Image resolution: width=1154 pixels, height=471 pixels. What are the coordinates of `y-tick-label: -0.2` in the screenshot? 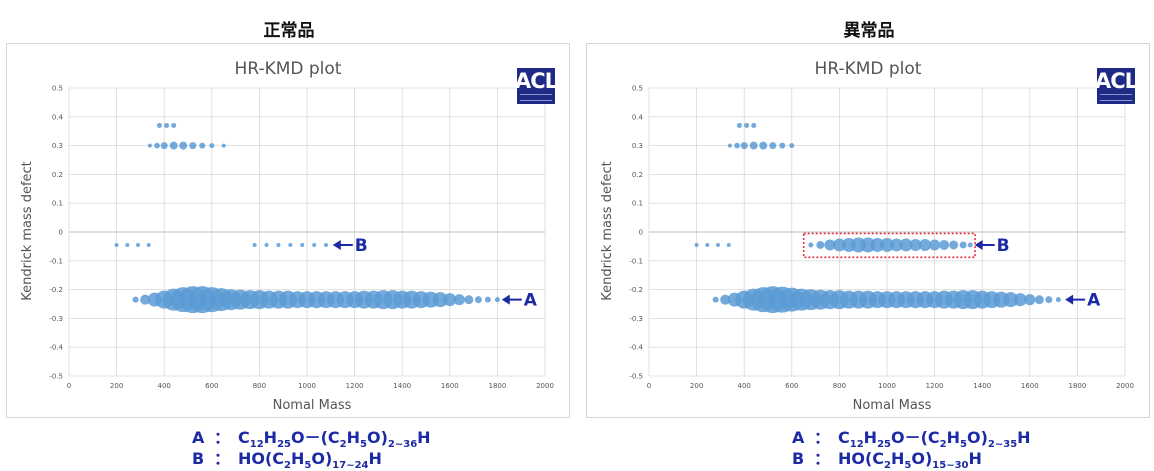 It's located at (636, 290).